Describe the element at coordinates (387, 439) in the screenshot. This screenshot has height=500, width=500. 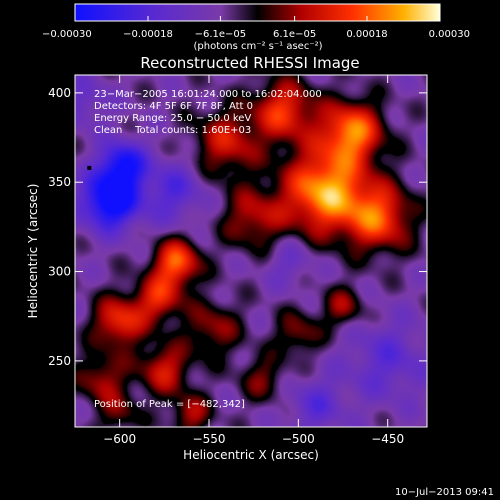
I see `x-tick-label: −450` at that location.